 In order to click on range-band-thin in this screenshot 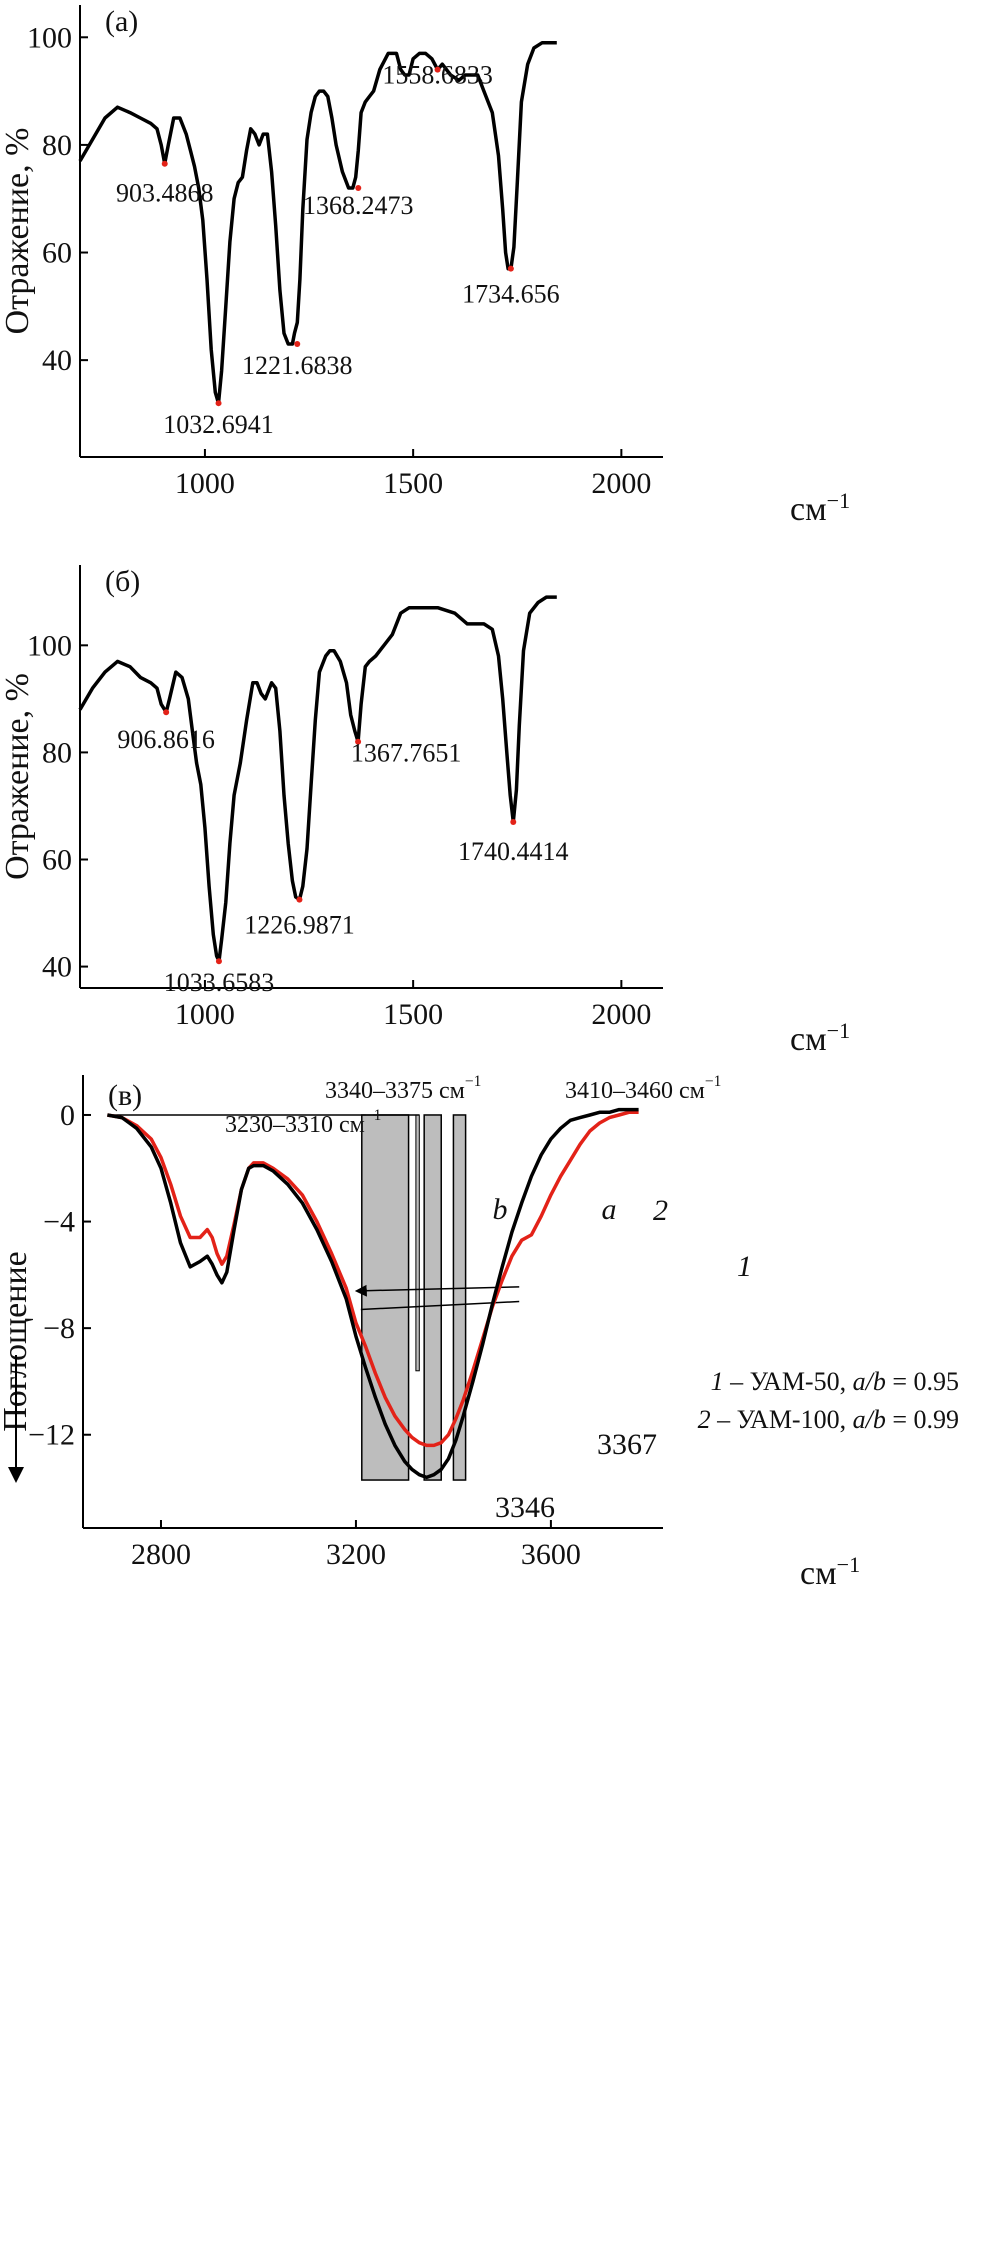, I will do `click(417, 1243)`.